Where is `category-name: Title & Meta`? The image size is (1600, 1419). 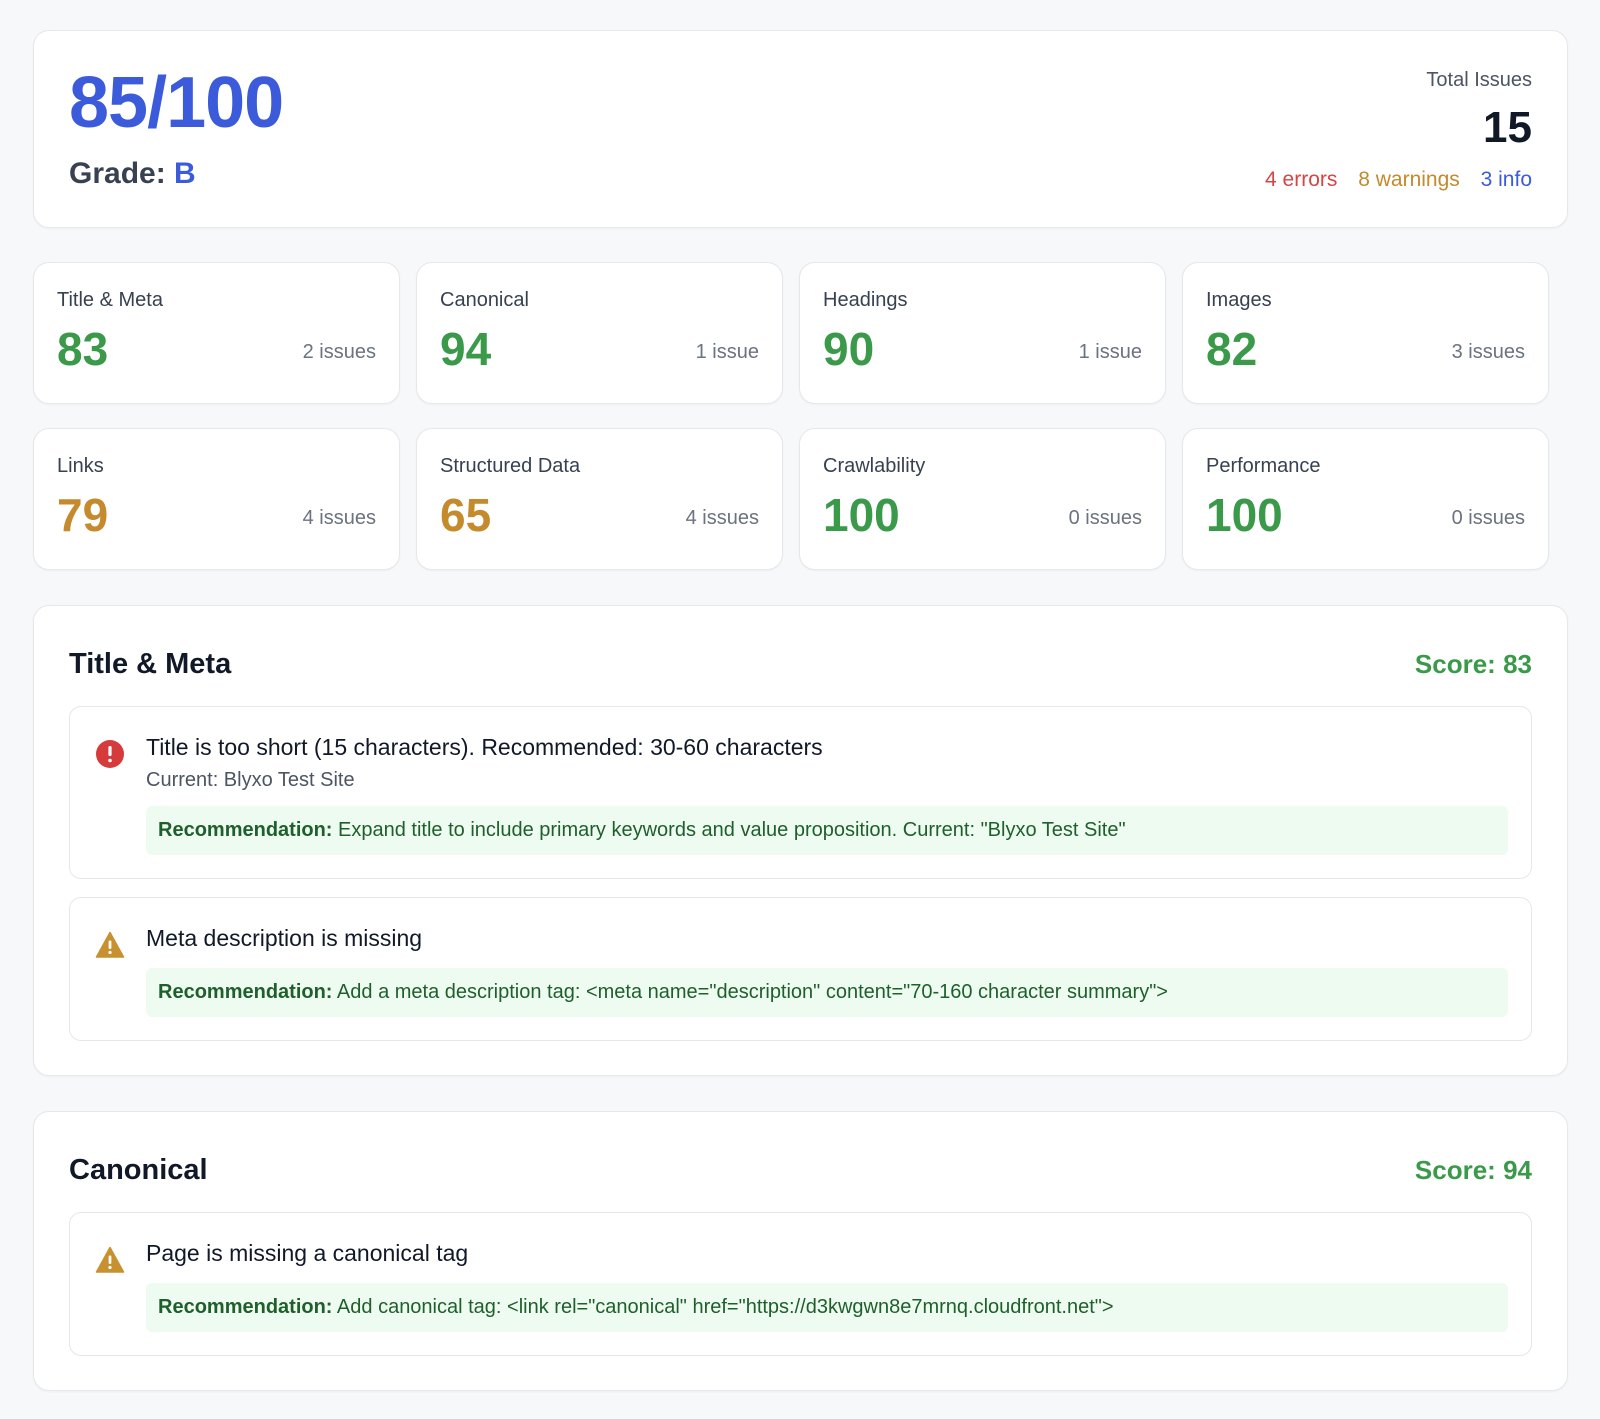
category-name: Title & Meta is located at coordinates (110, 300).